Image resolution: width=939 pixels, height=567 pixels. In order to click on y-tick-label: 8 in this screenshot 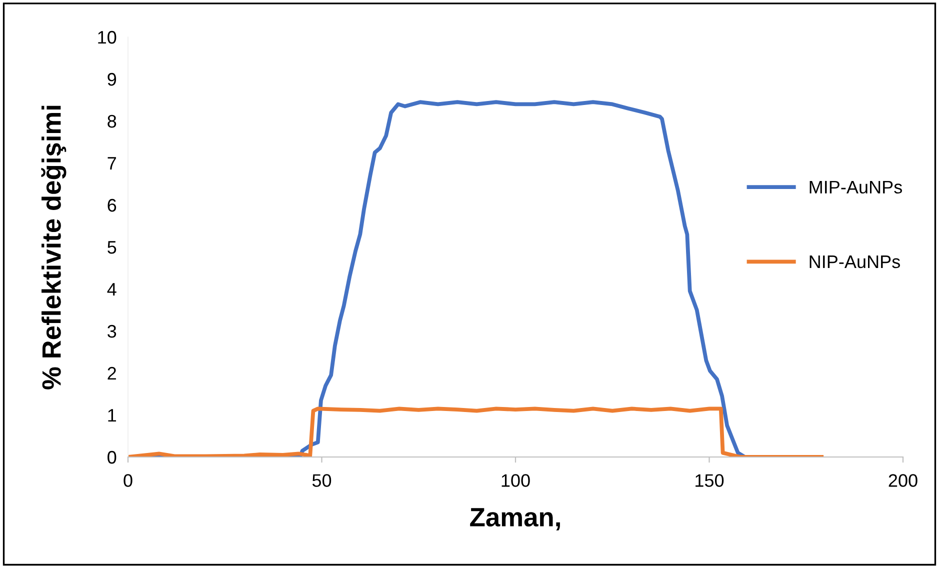, I will do `click(112, 121)`.